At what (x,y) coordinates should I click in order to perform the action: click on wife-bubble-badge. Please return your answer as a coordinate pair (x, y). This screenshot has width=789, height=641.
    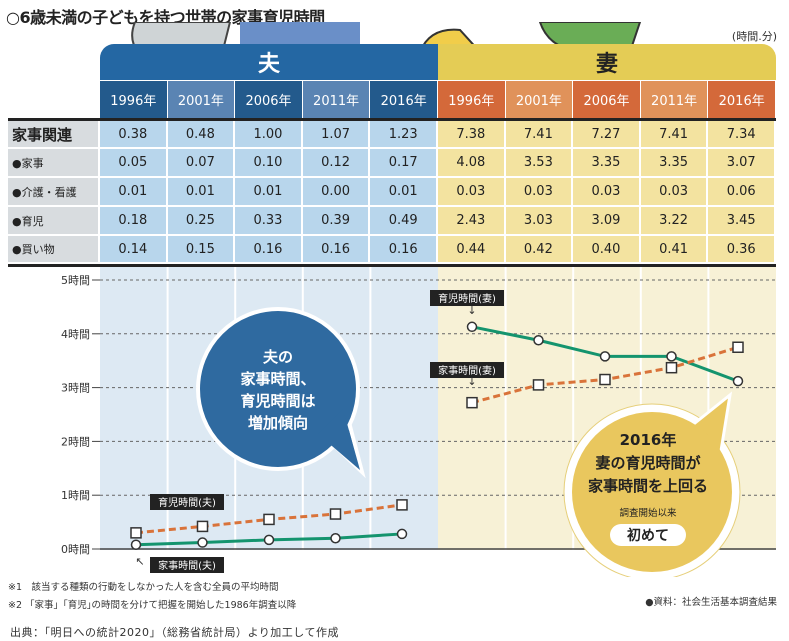
    Looking at the image, I should click on (648, 535).